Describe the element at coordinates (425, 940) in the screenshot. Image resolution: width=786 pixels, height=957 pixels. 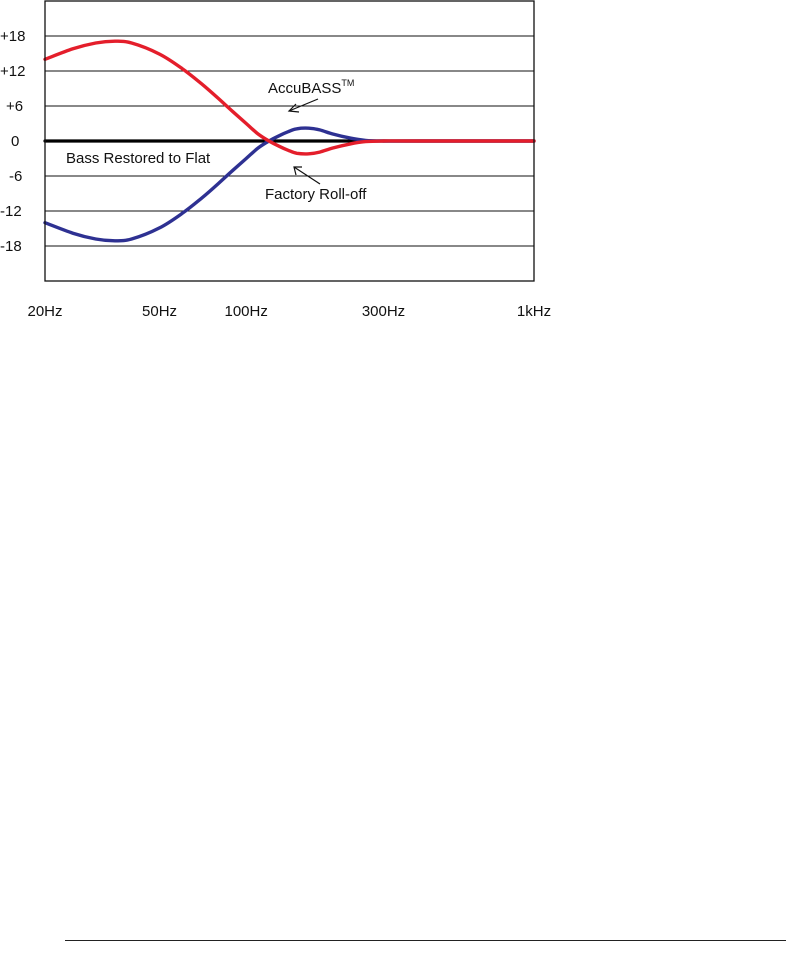
I see `bottom-rule` at that location.